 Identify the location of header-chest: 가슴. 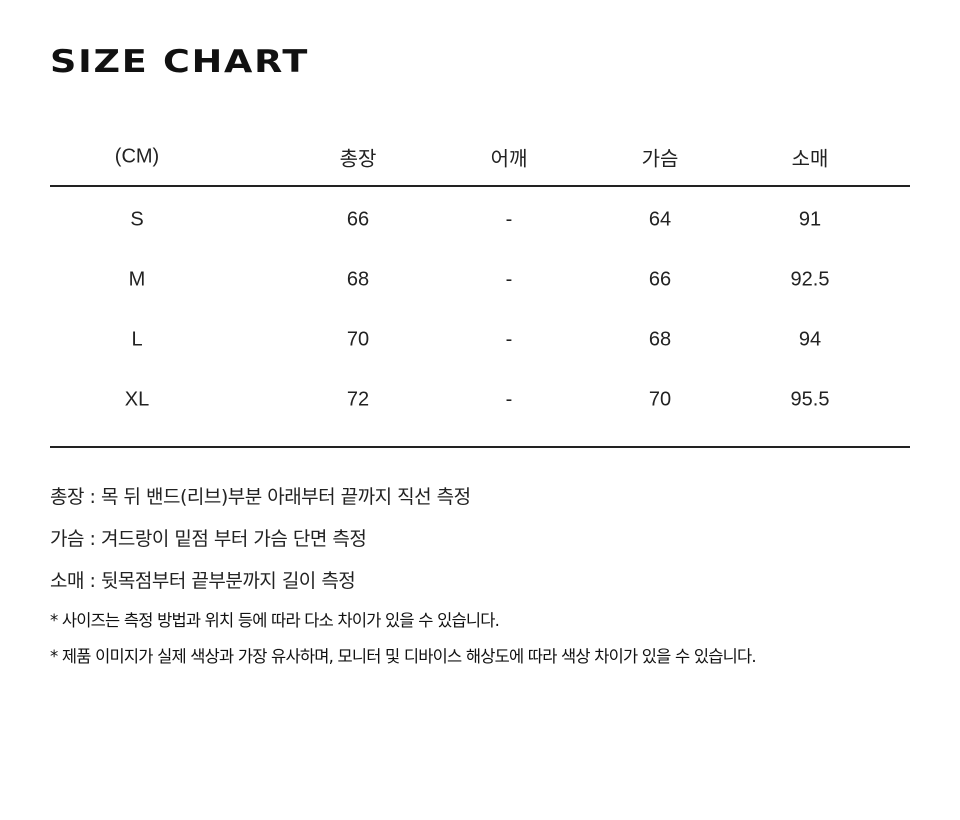
(660, 159).